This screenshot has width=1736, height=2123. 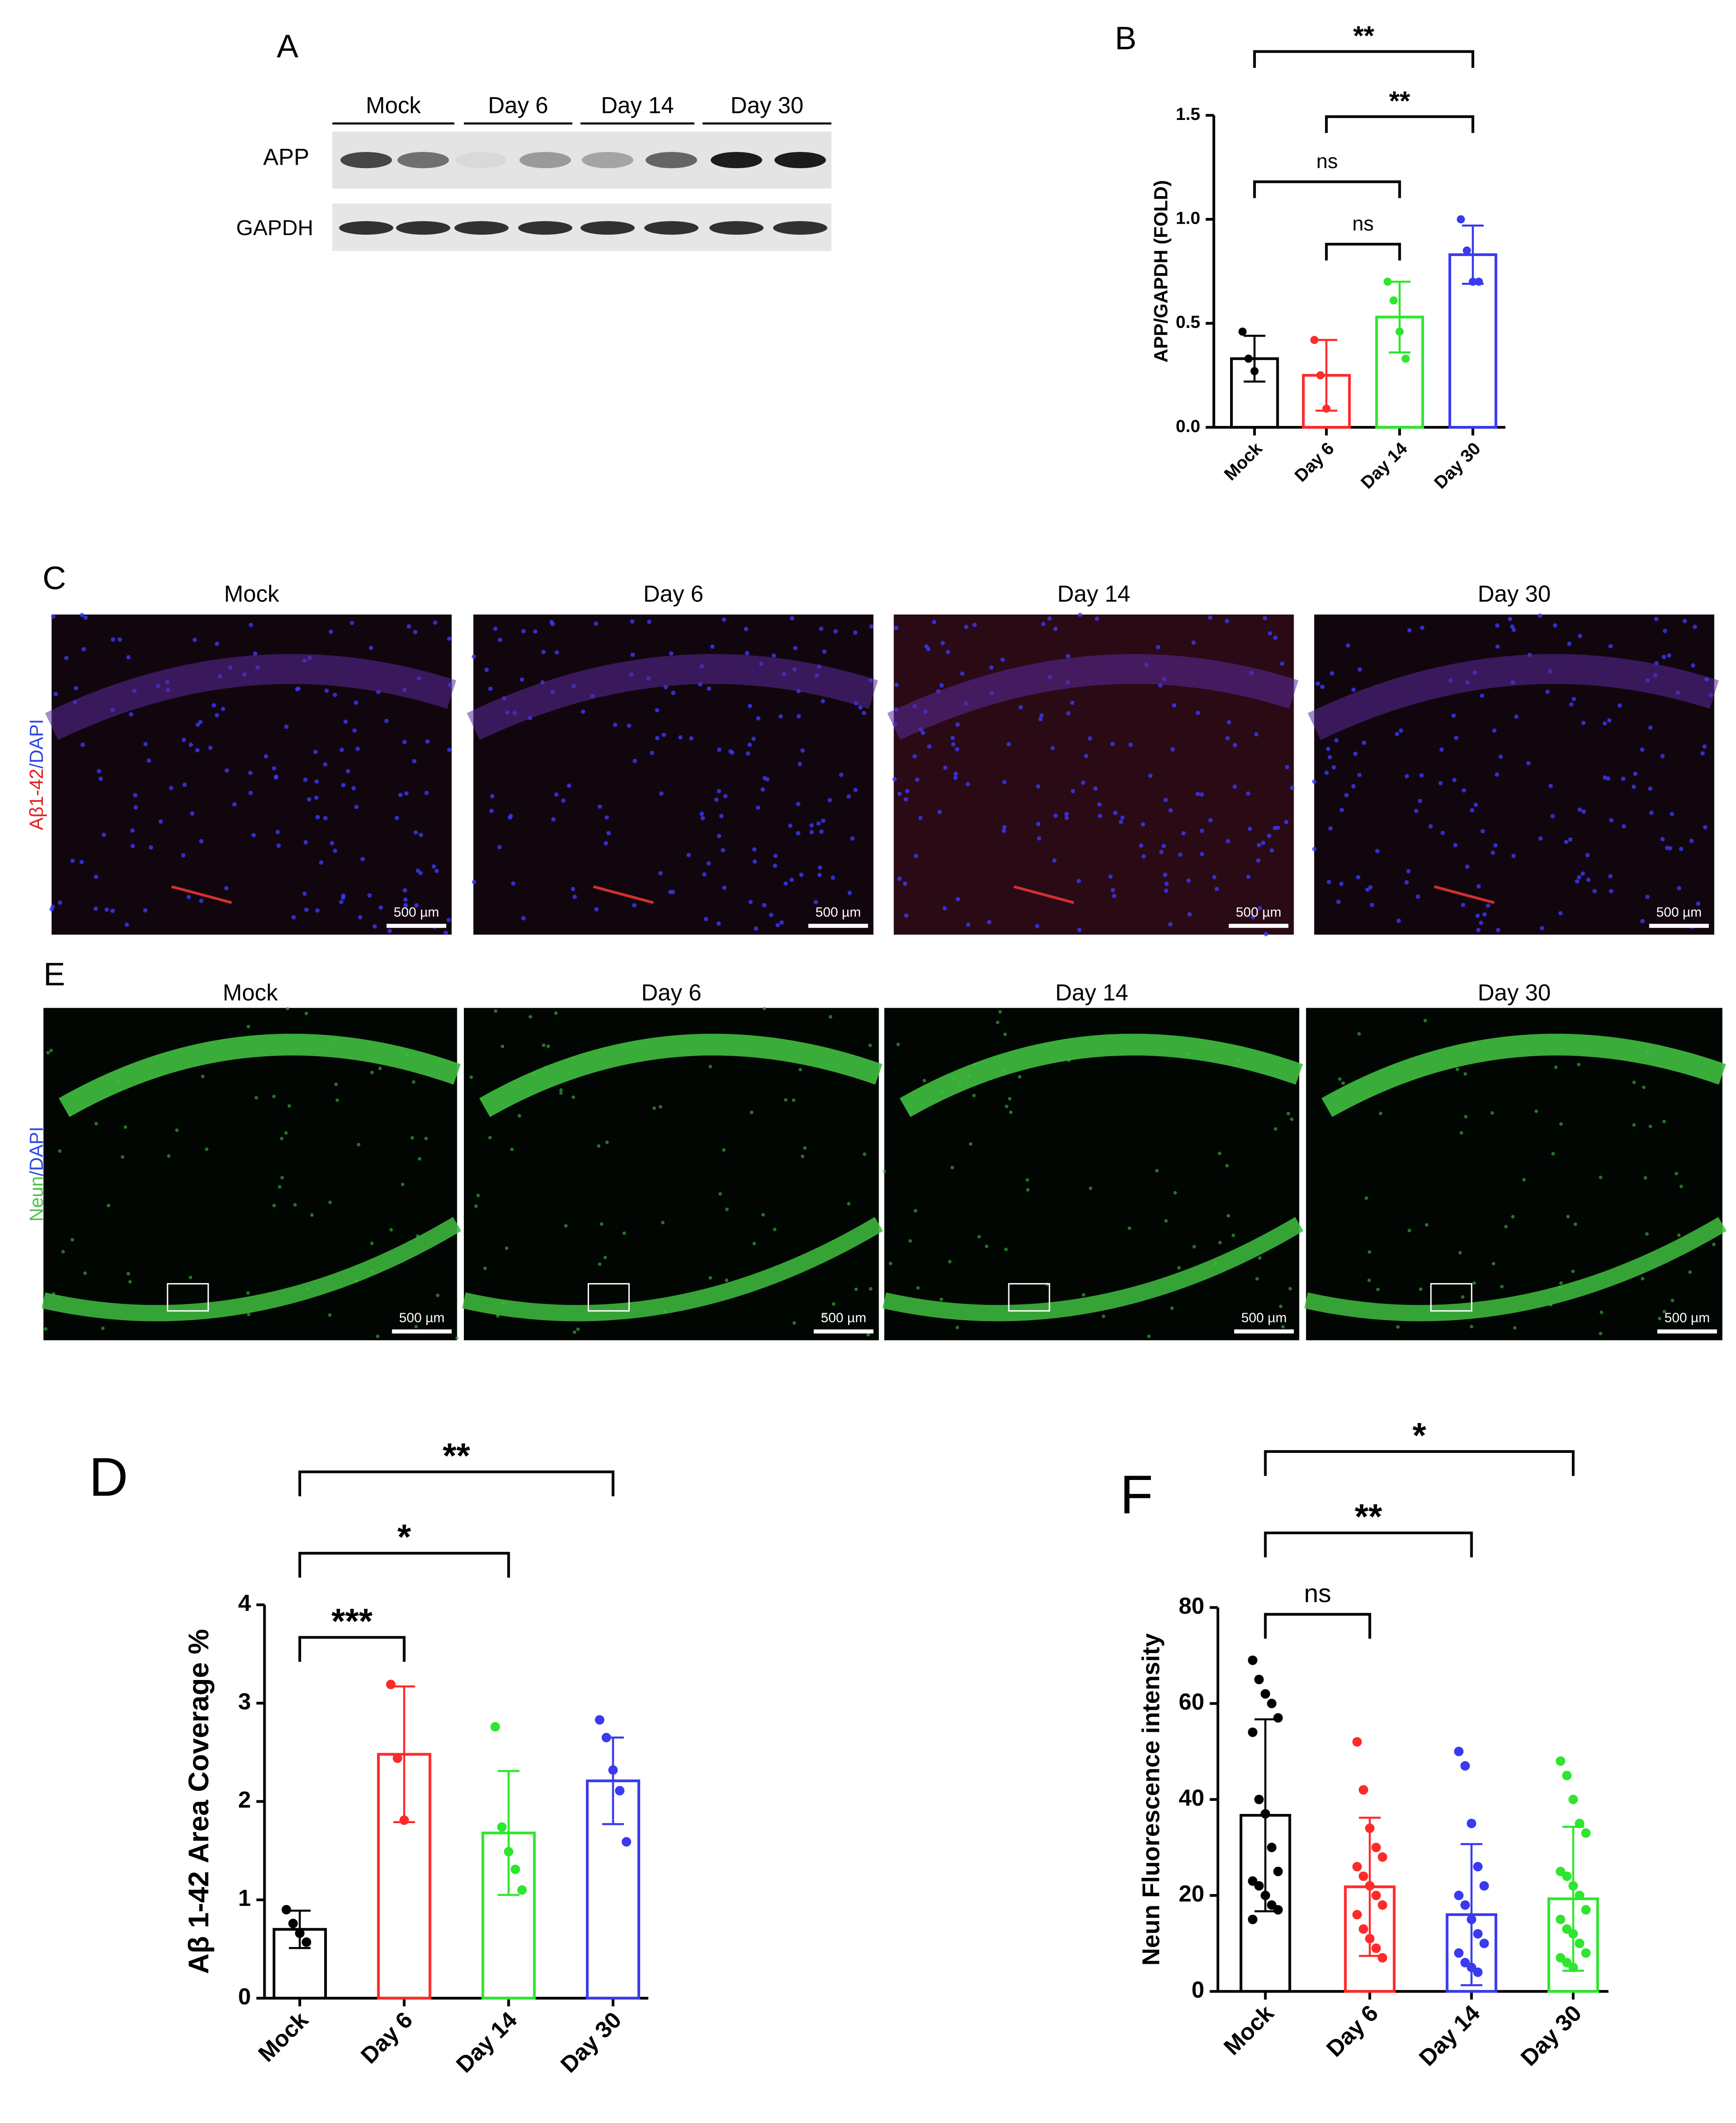 What do you see at coordinates (1363, 224) in the screenshot?
I see `significance-label: ns` at bounding box center [1363, 224].